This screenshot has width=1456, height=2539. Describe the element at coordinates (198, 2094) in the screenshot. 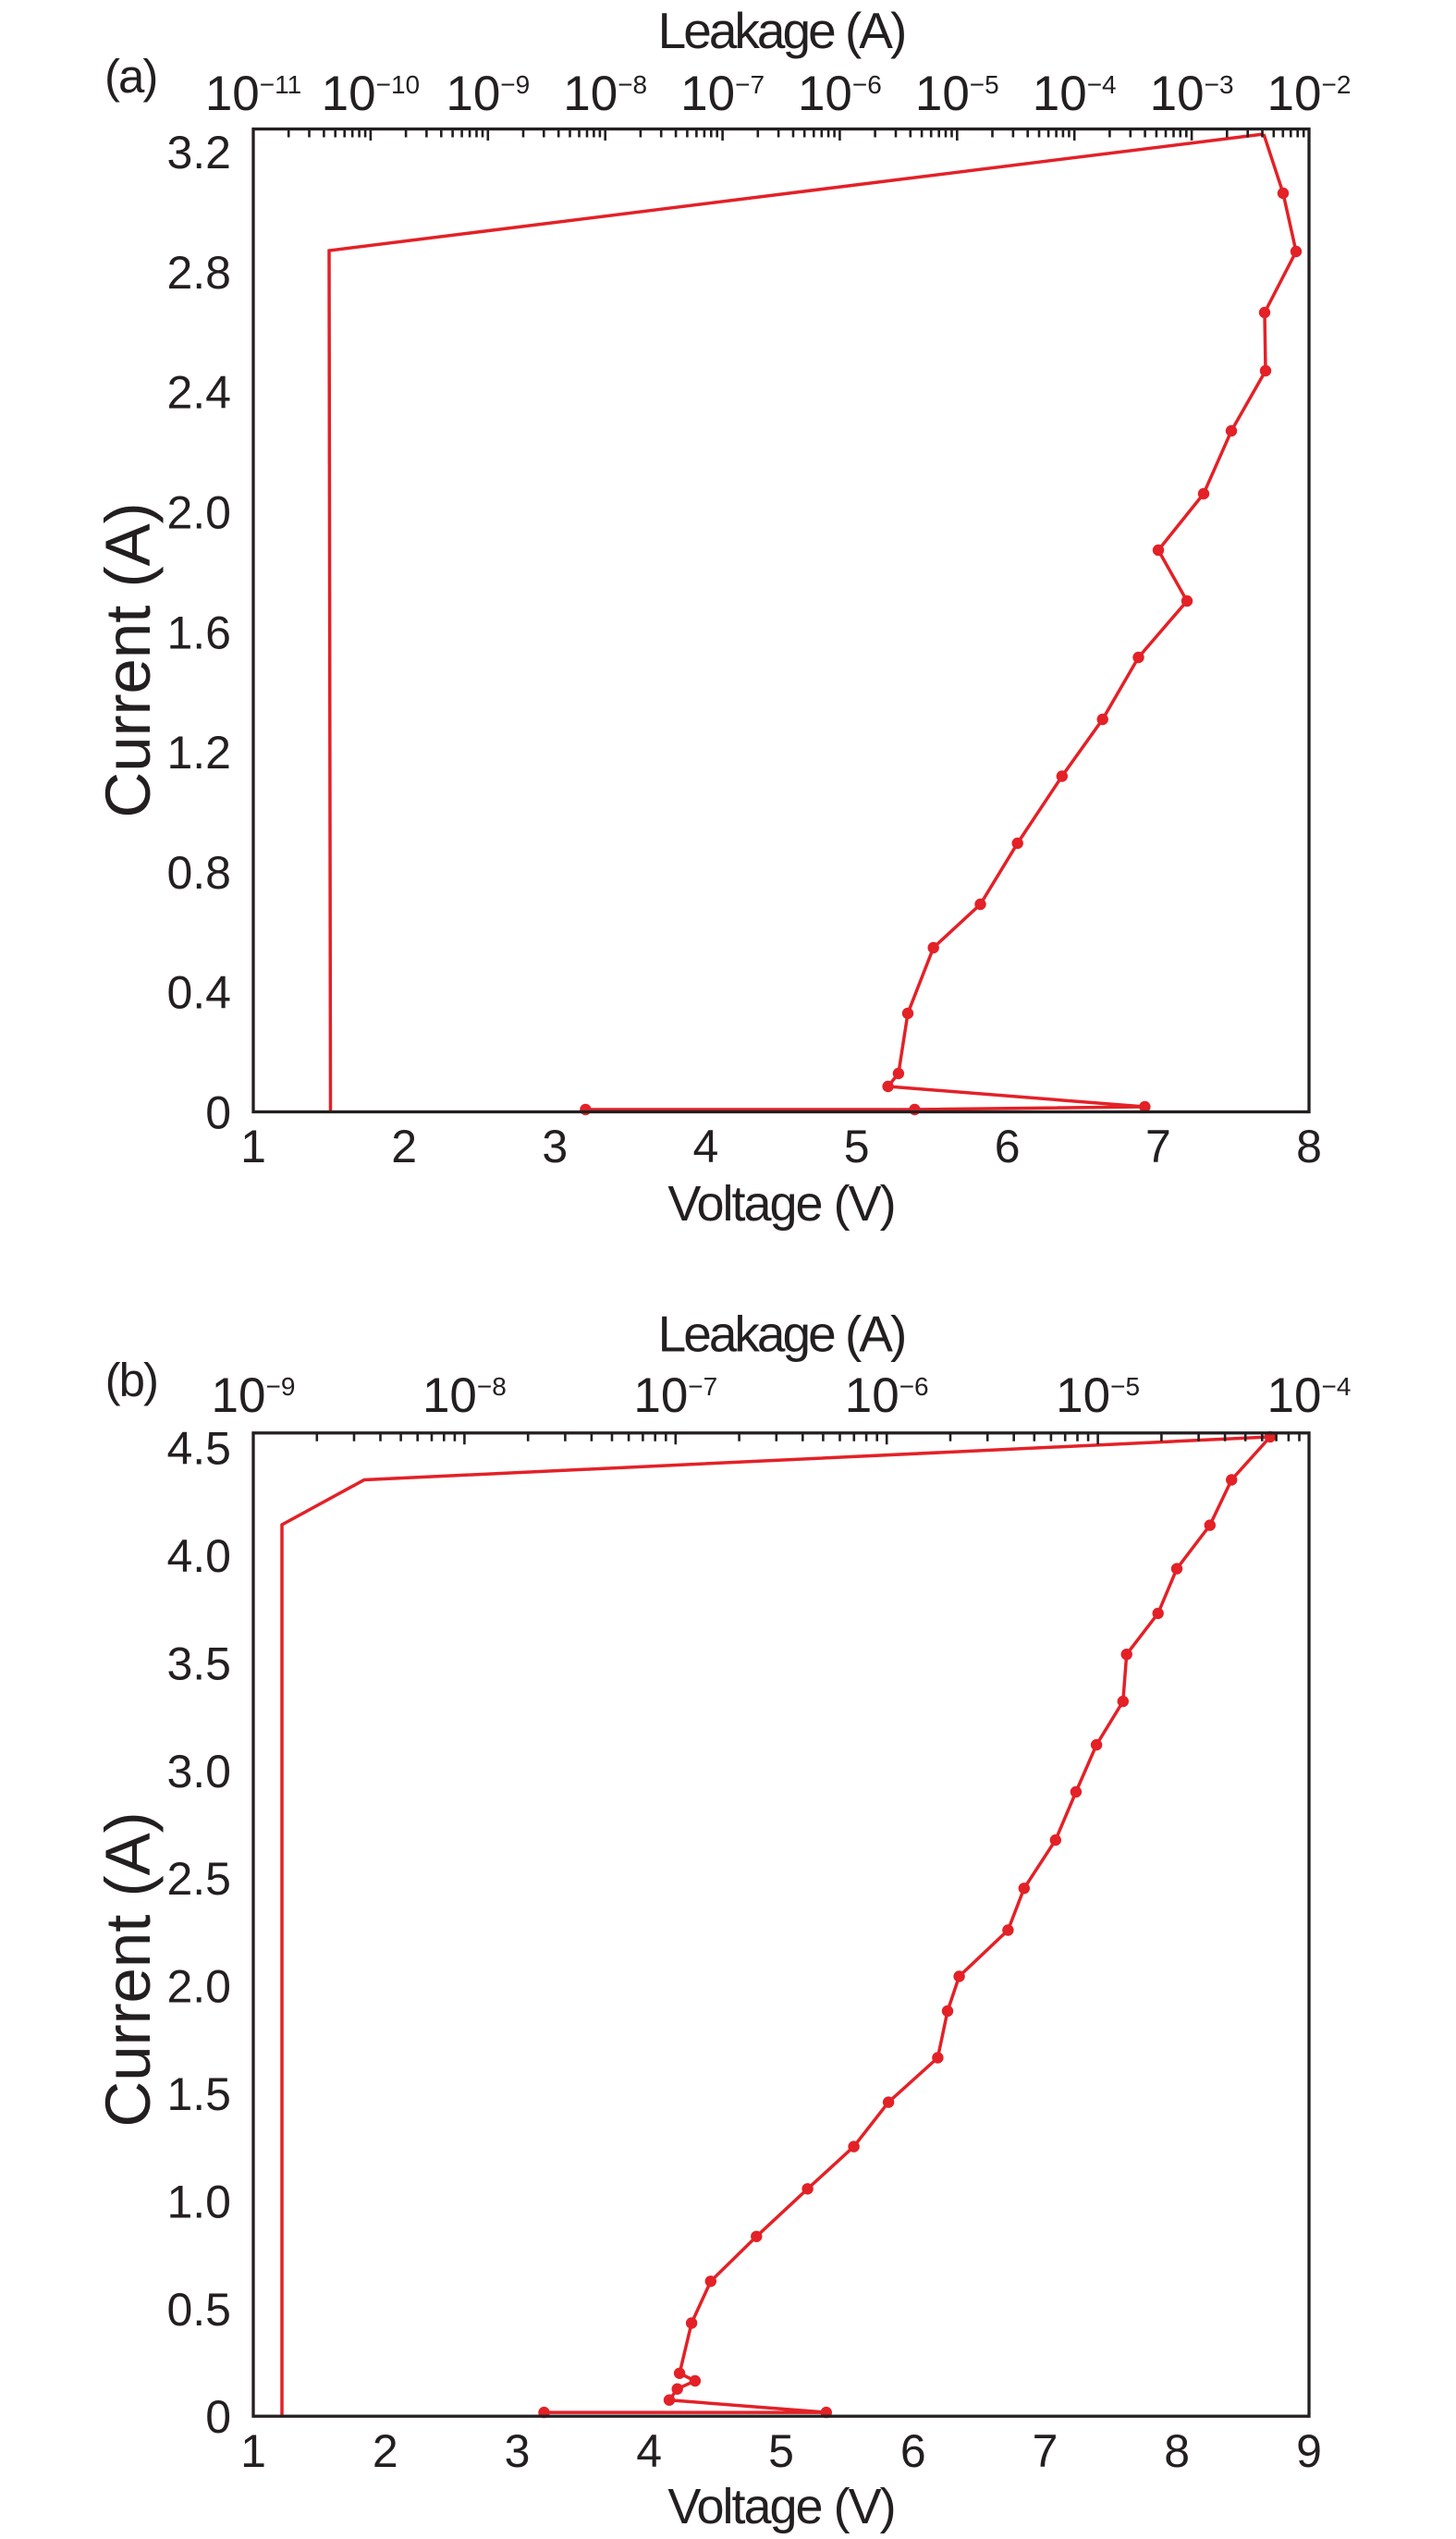

I see `svg-text: 1.5` at that location.